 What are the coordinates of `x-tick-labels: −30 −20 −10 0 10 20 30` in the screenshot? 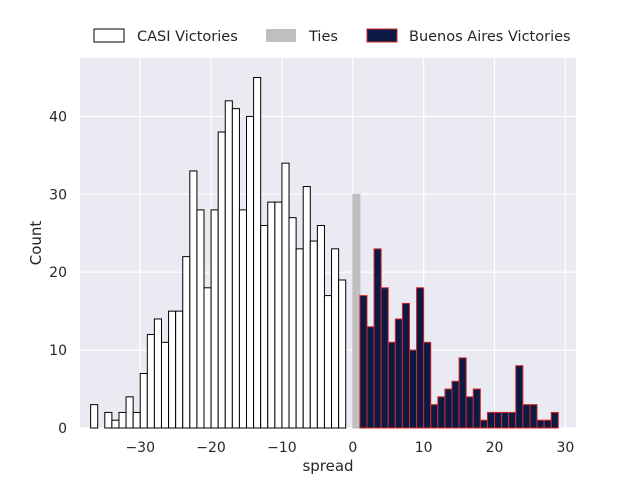 It's located at (349, 448).